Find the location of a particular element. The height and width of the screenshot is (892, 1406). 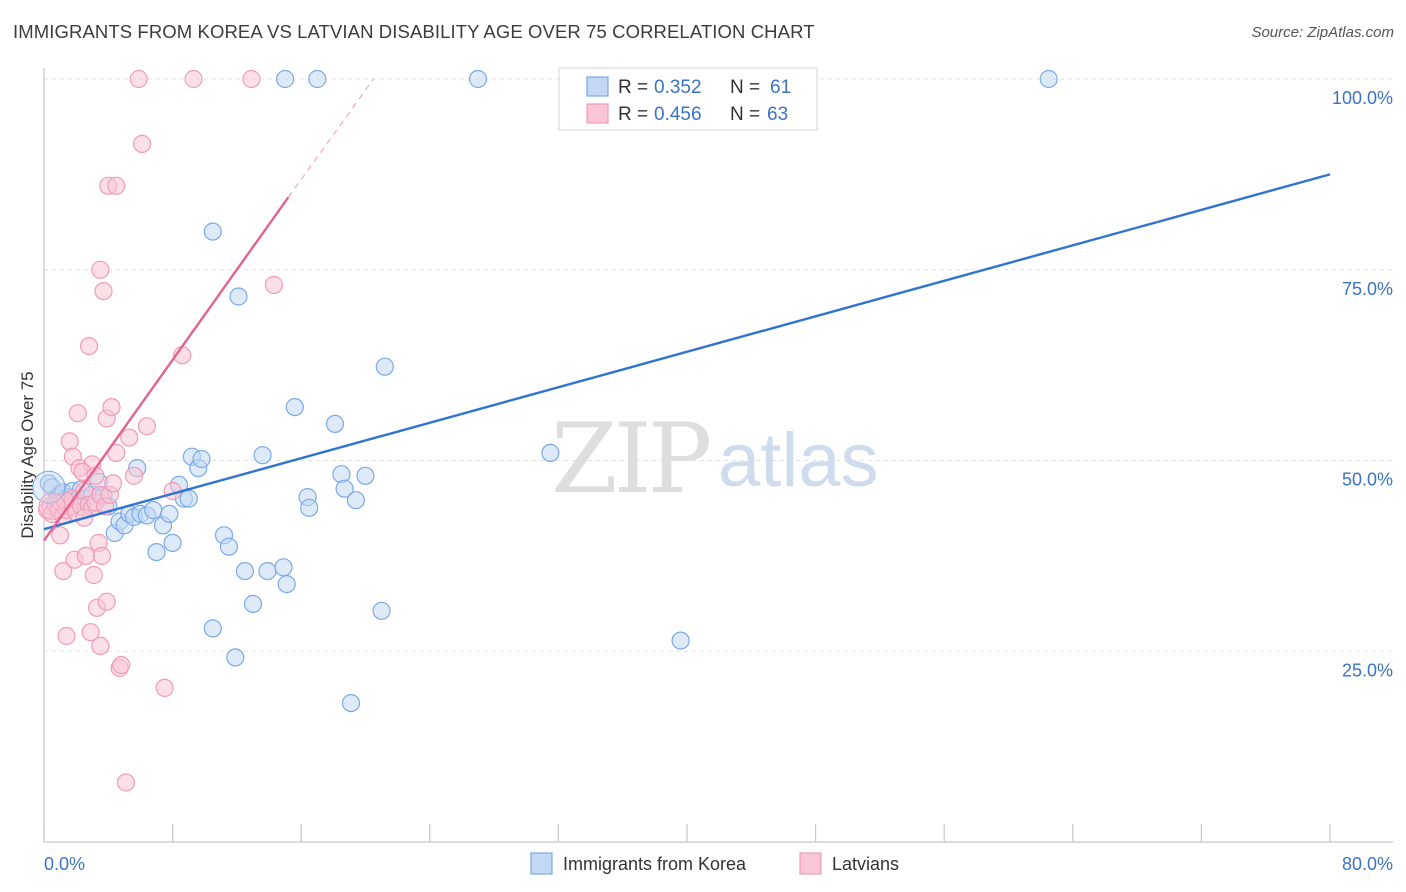

stats-legend: R = 0.352 N = 61 R = 0.456 N = 63 is located at coordinates (688, 99).